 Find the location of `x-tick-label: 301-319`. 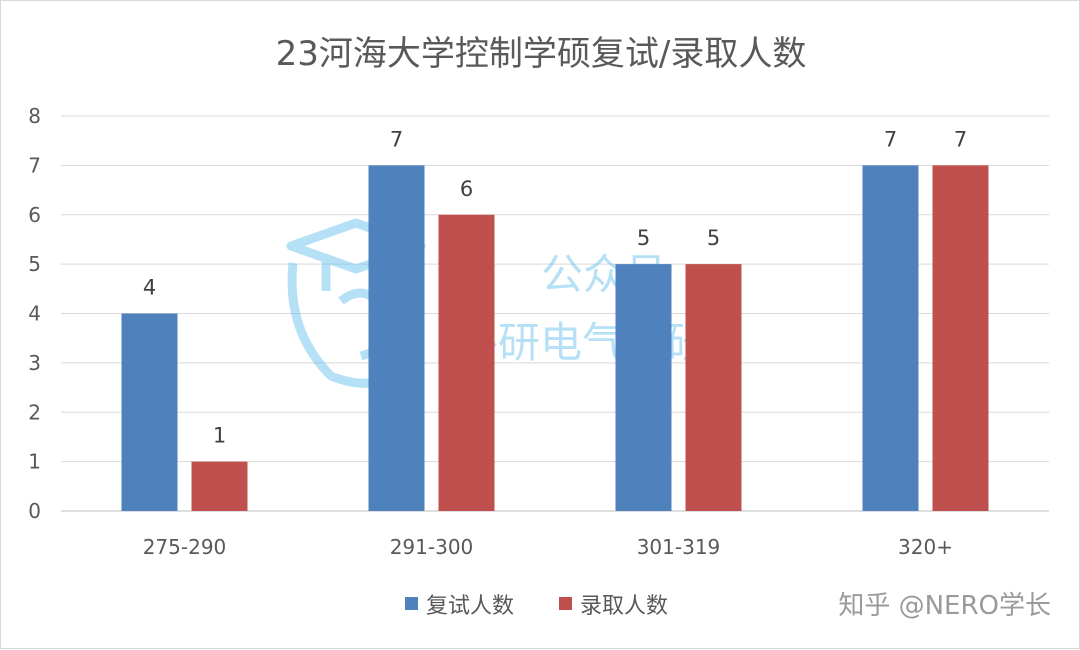

x-tick-label: 301-319 is located at coordinates (679, 547).